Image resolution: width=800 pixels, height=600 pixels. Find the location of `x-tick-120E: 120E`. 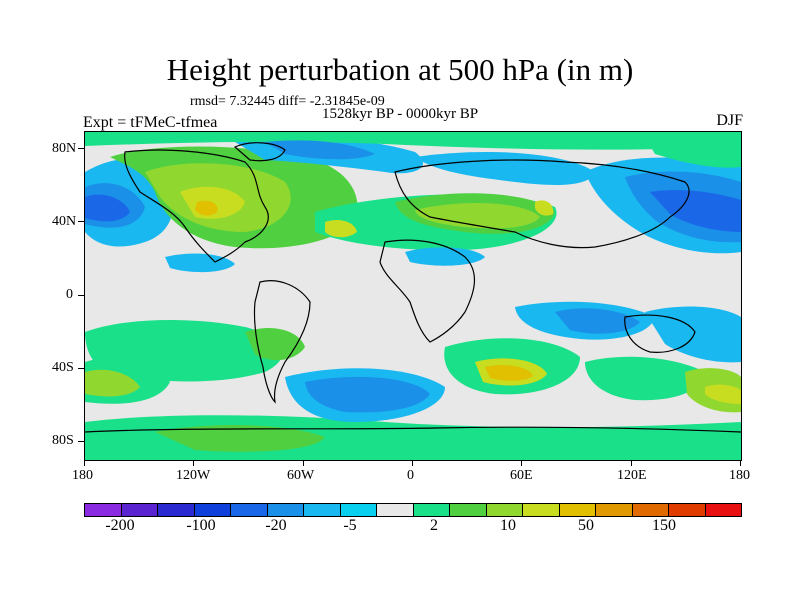

x-tick-120E: 120E is located at coordinates (632, 475).